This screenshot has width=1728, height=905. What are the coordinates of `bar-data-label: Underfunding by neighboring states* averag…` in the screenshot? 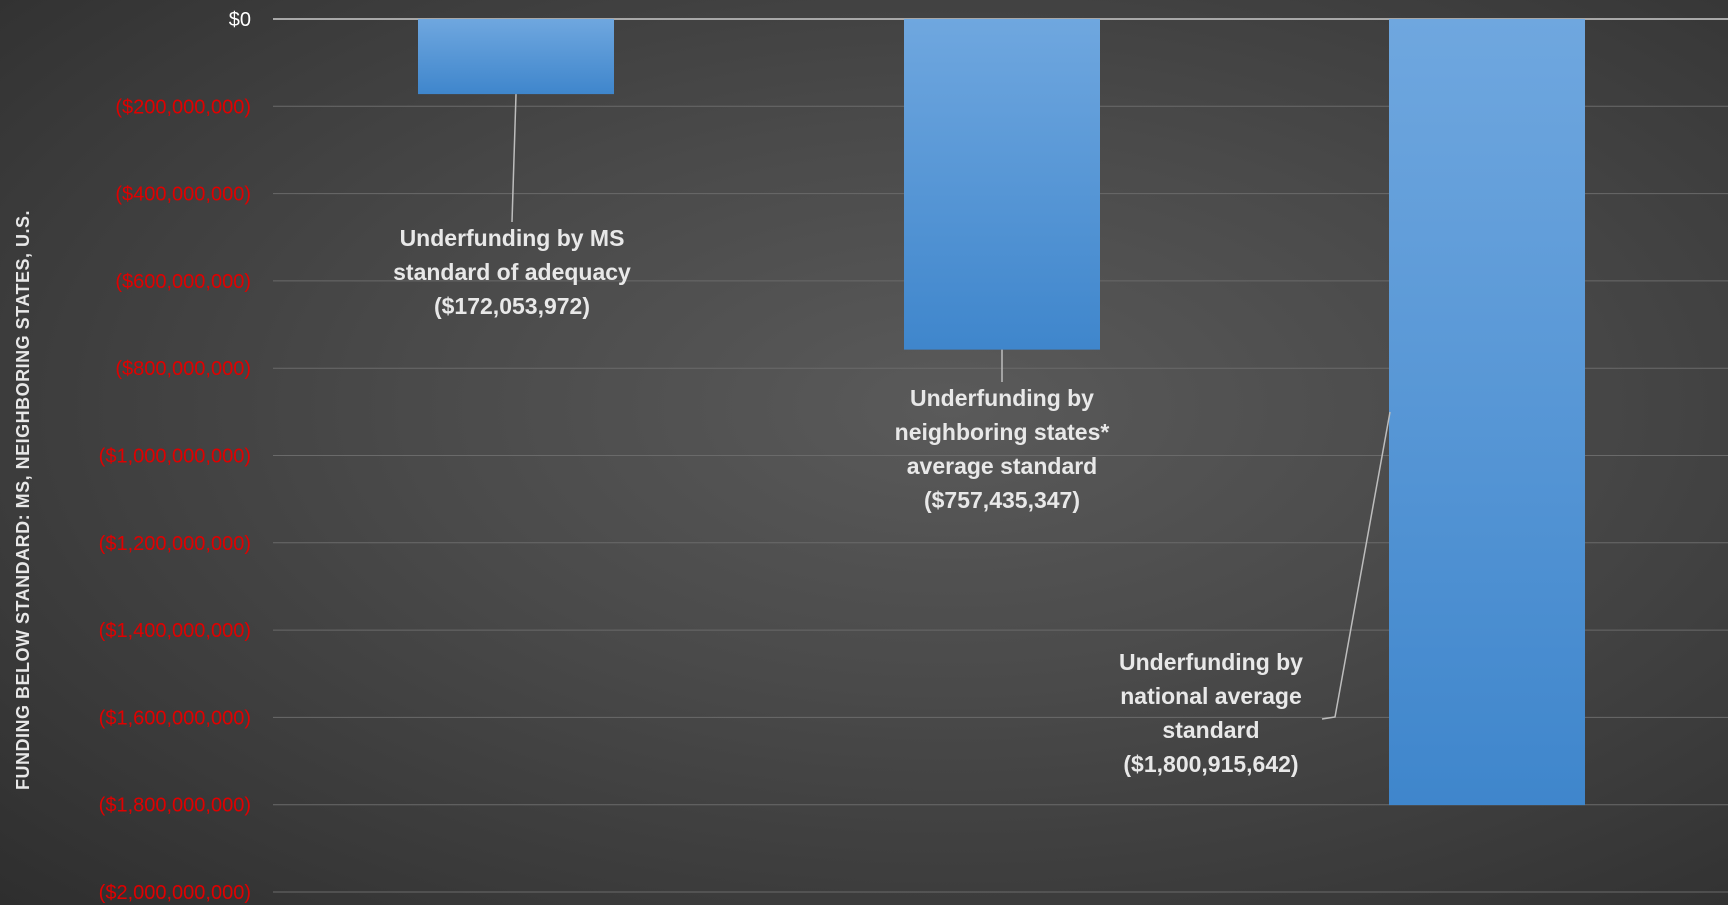 It's located at (1002, 449).